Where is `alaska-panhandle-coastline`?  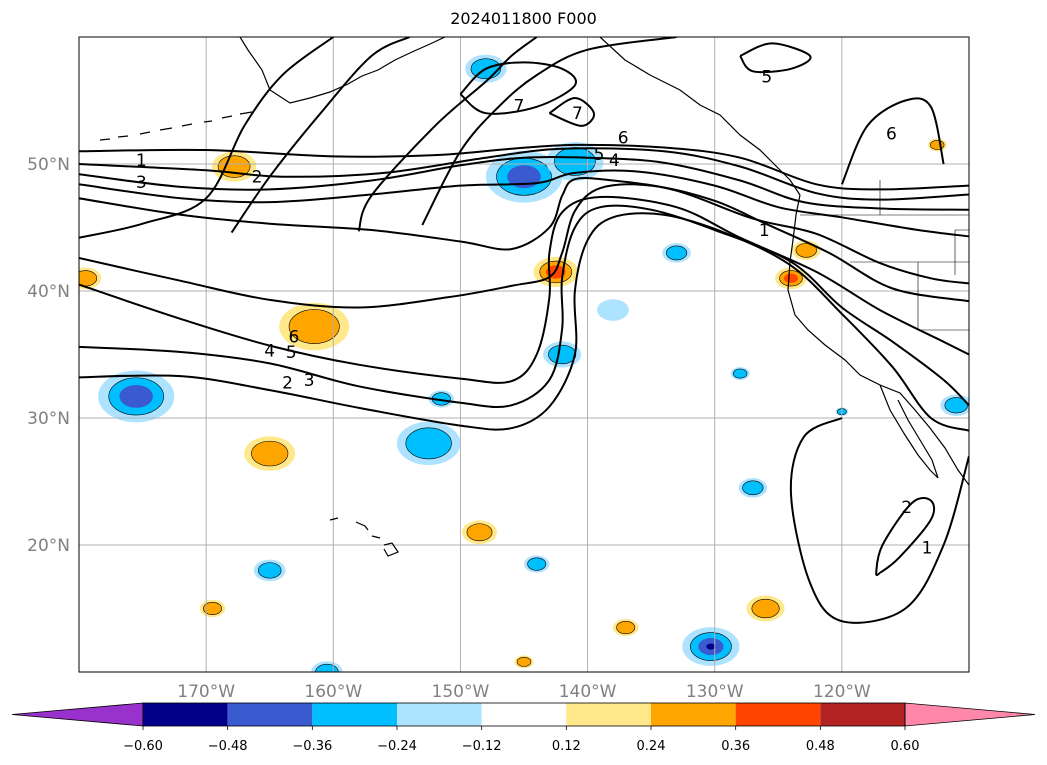 alaska-panhandle-coastline is located at coordinates (700, 116).